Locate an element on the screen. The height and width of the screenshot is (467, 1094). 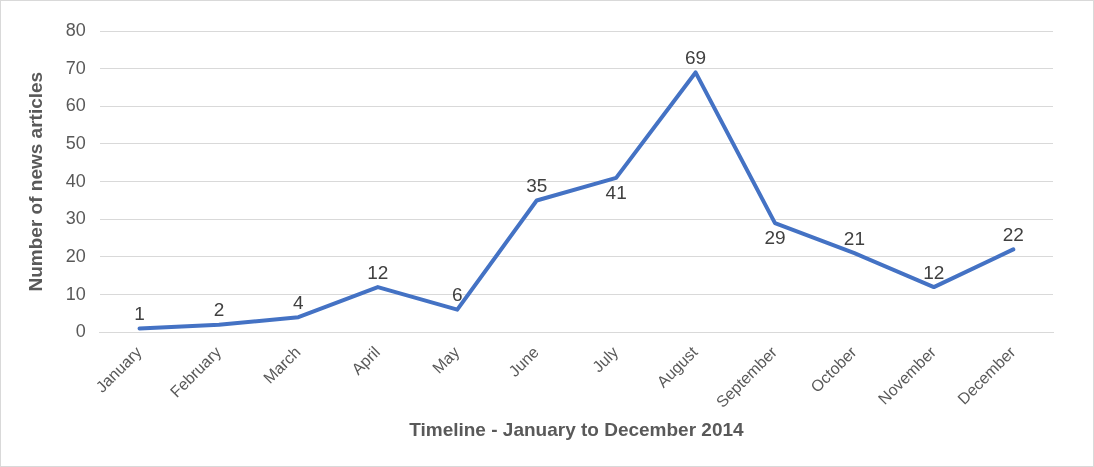
y-tick-label: 40 is located at coordinates (75, 180).